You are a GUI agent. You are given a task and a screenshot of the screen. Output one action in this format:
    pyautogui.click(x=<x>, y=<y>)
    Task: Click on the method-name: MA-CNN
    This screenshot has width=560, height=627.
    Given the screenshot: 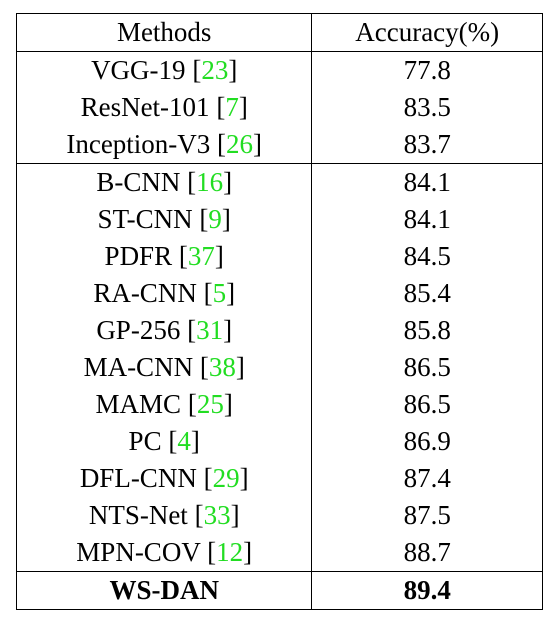 What is the action you would take?
    pyautogui.click(x=138, y=367)
    